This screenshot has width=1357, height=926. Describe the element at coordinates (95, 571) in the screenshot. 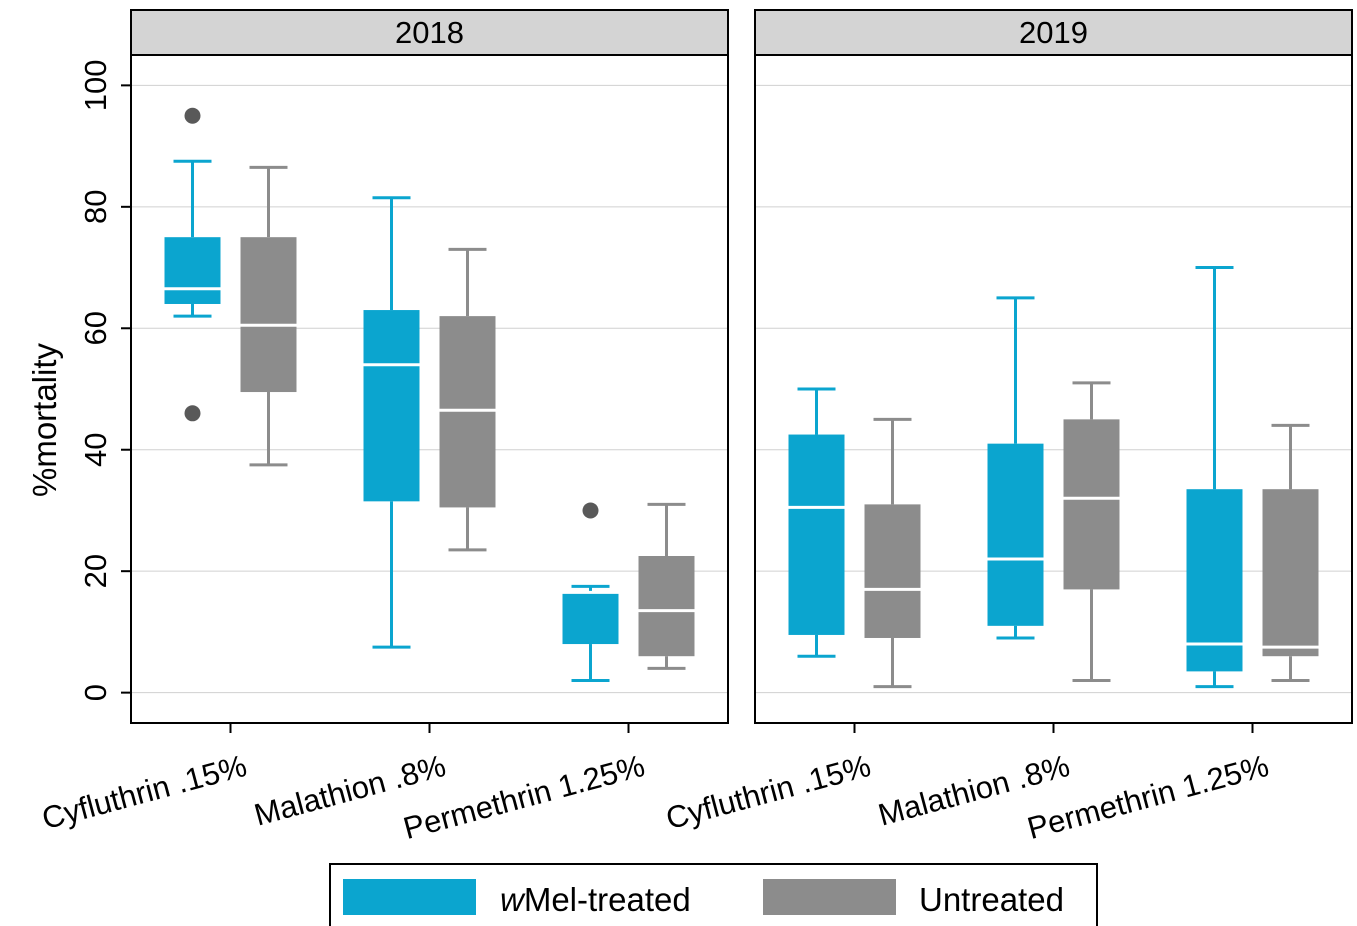

I see `y-tick-label: 20` at that location.